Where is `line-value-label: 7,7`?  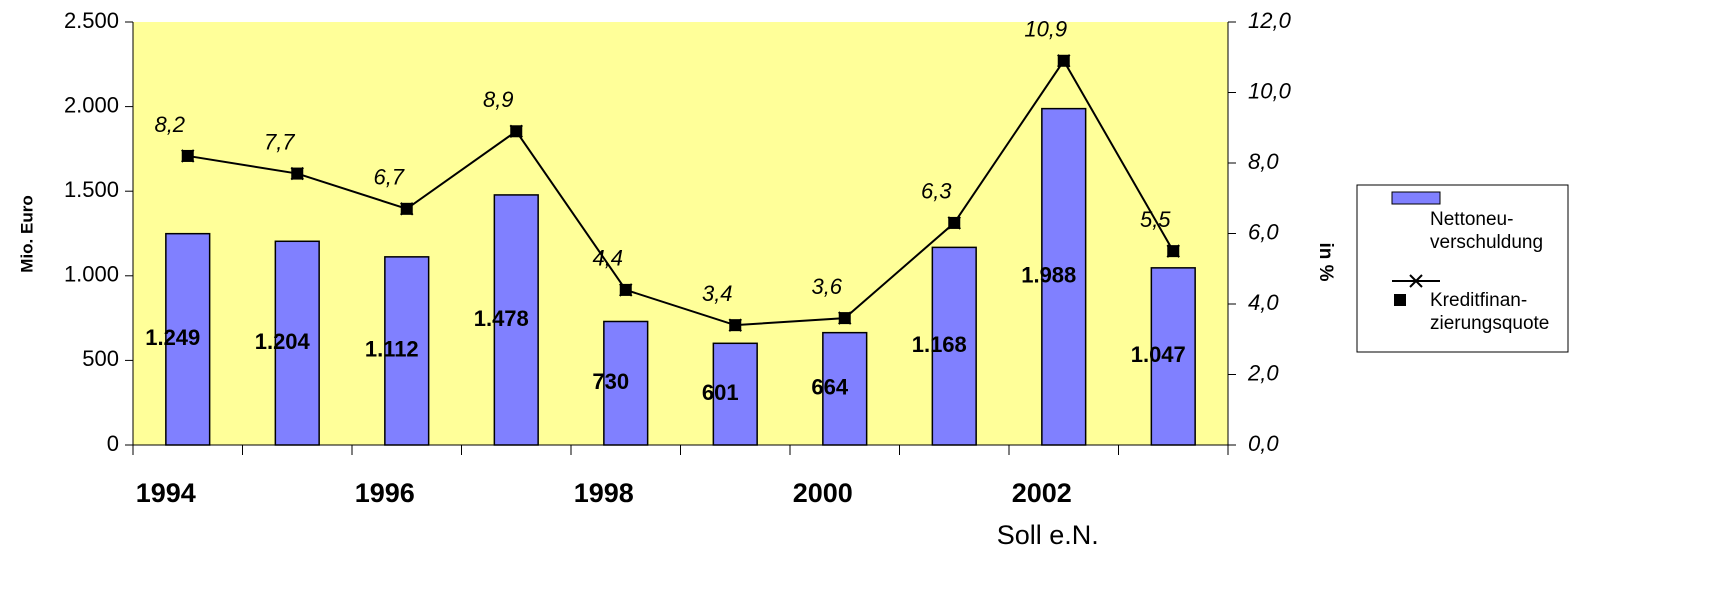 line-value-label: 7,7 is located at coordinates (279, 141).